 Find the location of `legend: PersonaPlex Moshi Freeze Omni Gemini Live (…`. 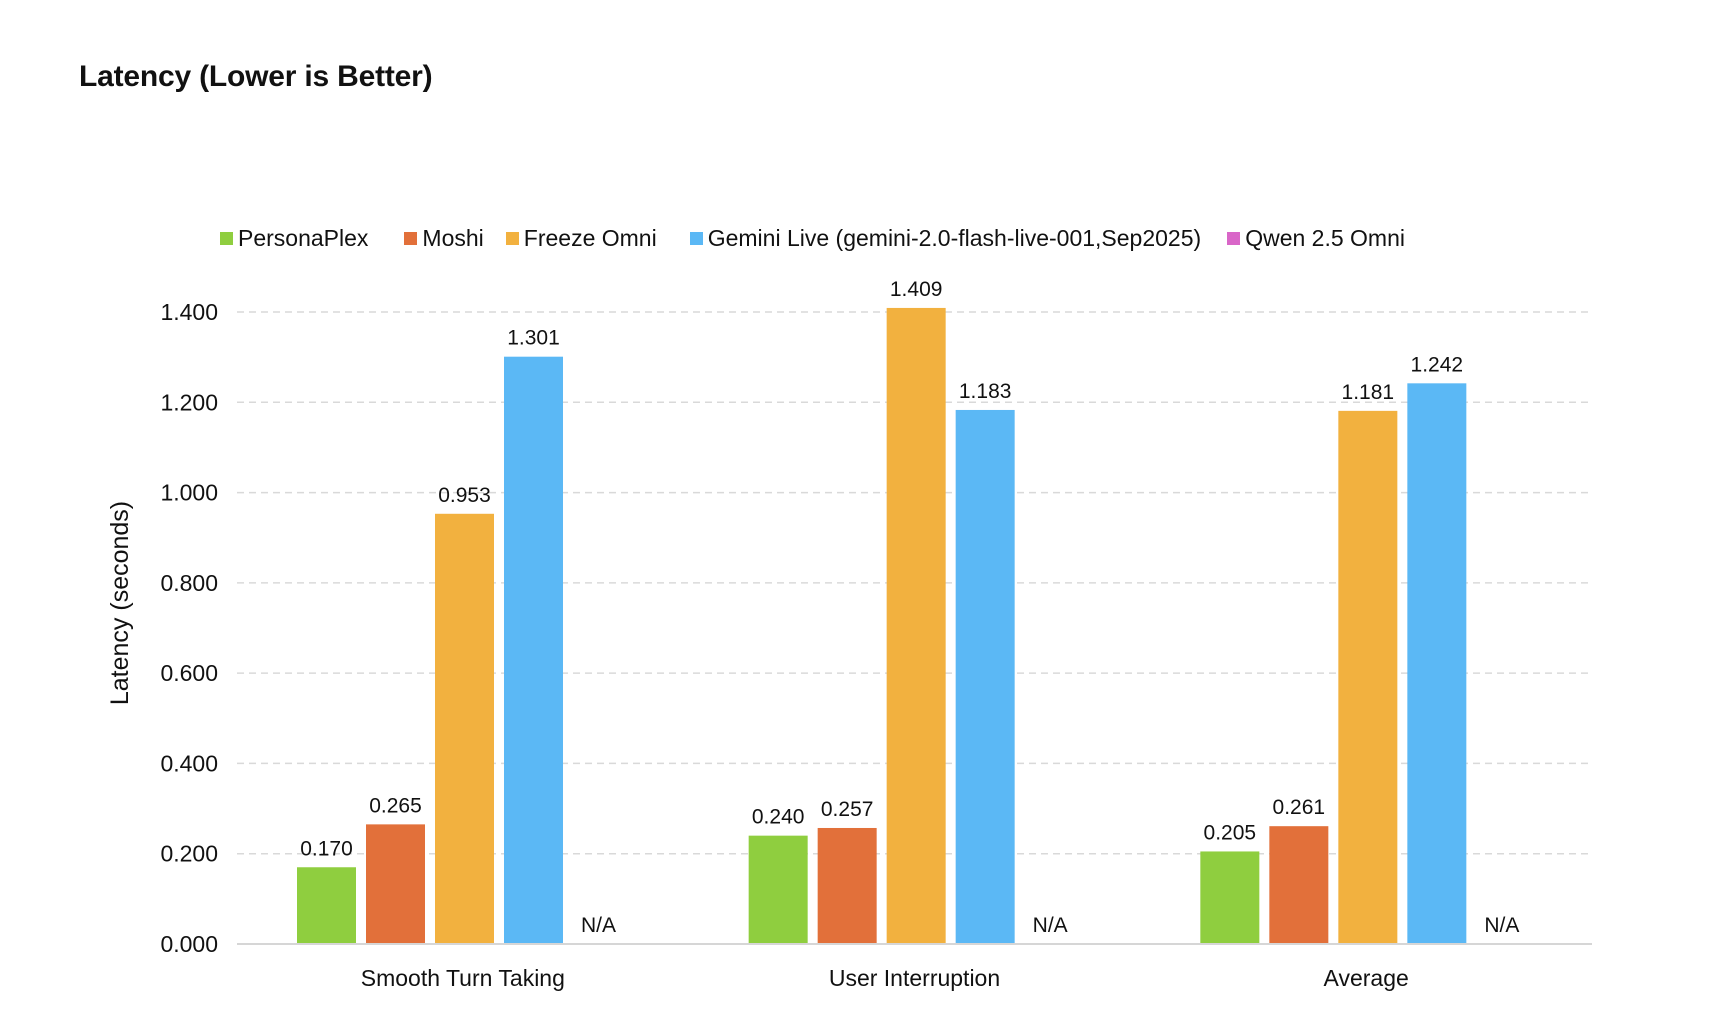

legend: PersonaPlex Moshi Freeze Omni Gemini Live (… is located at coordinates (812, 238).